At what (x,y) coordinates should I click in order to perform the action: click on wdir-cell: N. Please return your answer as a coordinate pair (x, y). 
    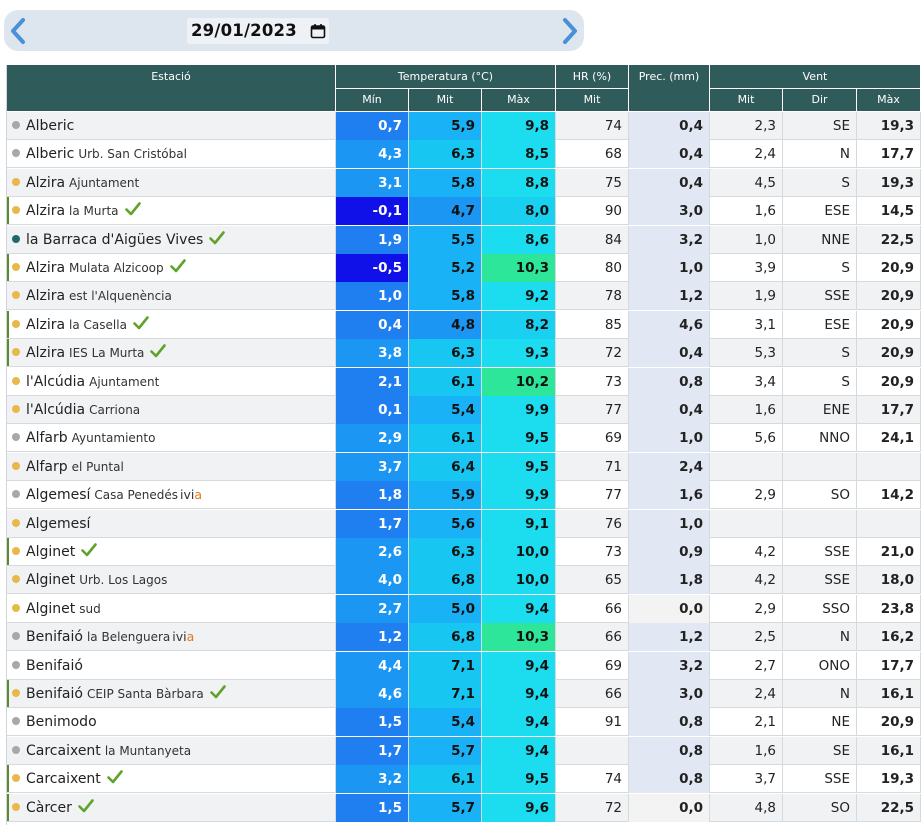
    Looking at the image, I should click on (820, 694).